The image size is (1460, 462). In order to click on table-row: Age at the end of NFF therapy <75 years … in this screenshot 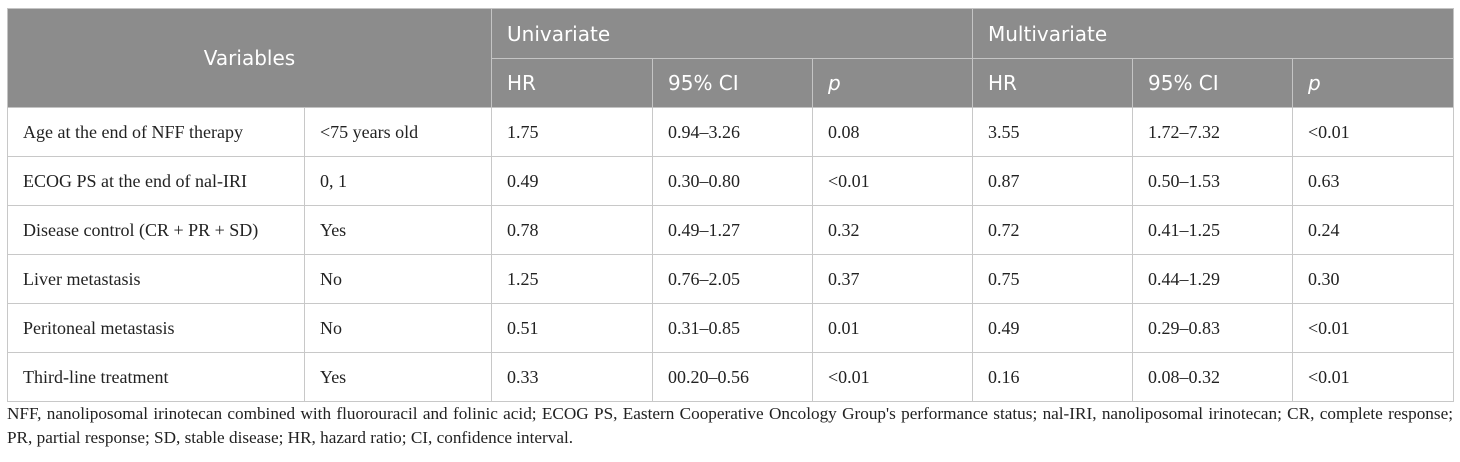, I will do `click(731, 132)`.